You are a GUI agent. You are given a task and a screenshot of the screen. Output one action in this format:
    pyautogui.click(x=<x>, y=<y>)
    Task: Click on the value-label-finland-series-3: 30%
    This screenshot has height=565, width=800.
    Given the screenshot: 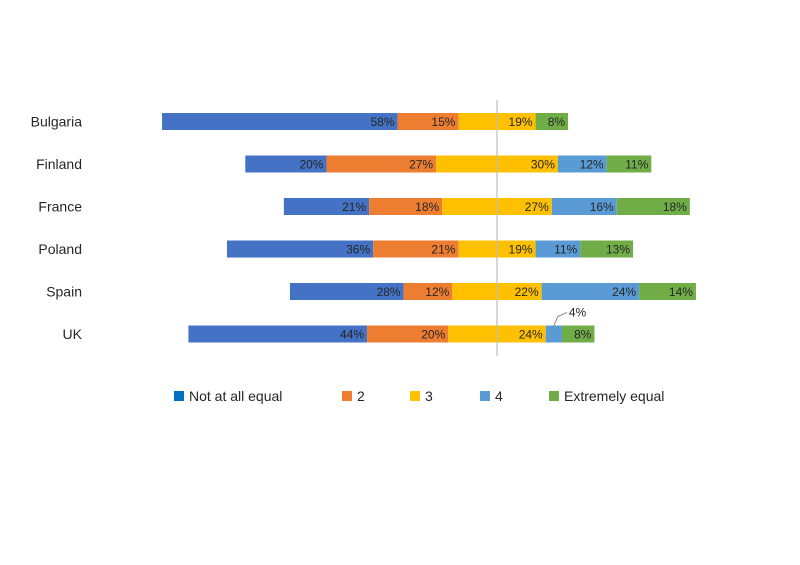 What is the action you would take?
    pyautogui.click(x=543, y=165)
    